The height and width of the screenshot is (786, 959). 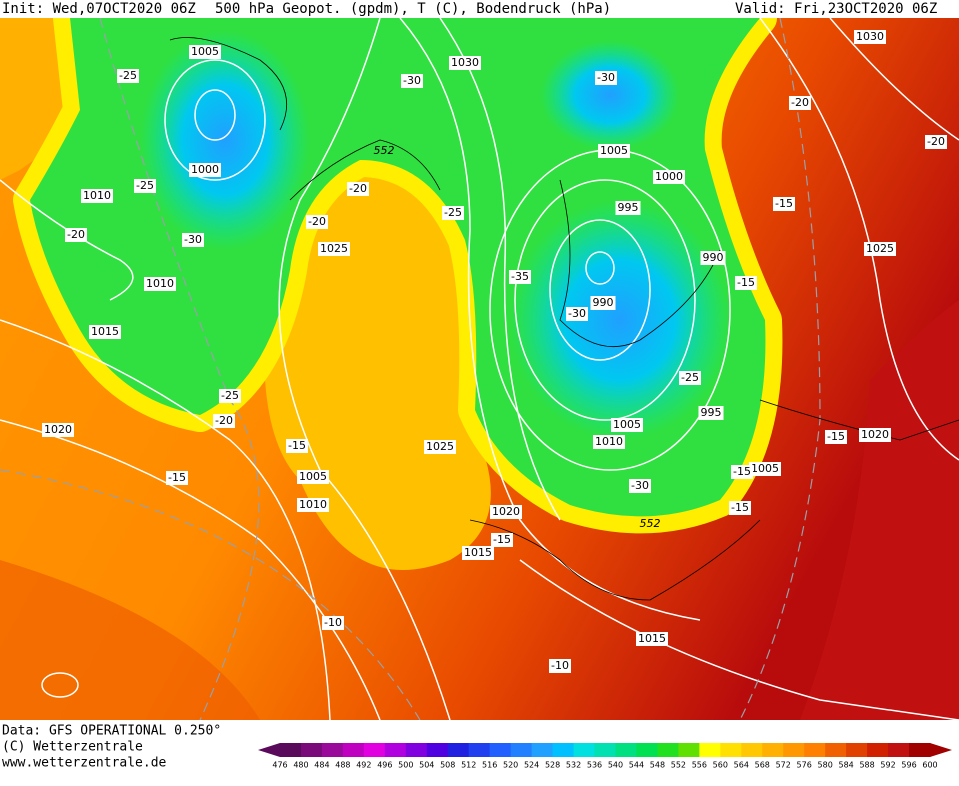 I want to click on colorbar-label: 564, so click(x=741, y=765).